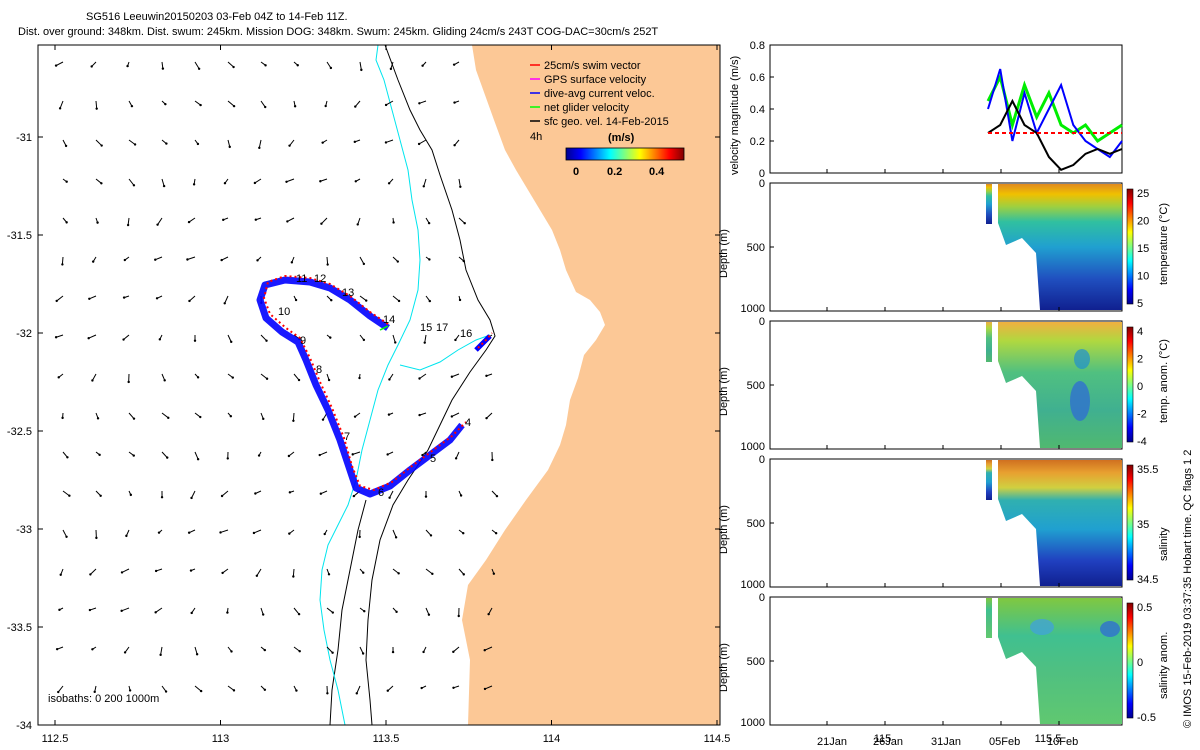 The height and width of the screenshot is (750, 1200). What do you see at coordinates (1110, 629) in the screenshot?
I see `anomaly-blob` at bounding box center [1110, 629].